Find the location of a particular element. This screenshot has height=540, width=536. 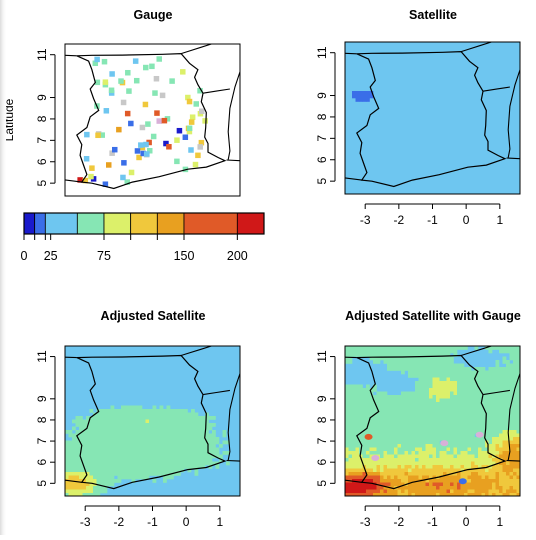

y-tick-label: 5 is located at coordinates (42, 483).